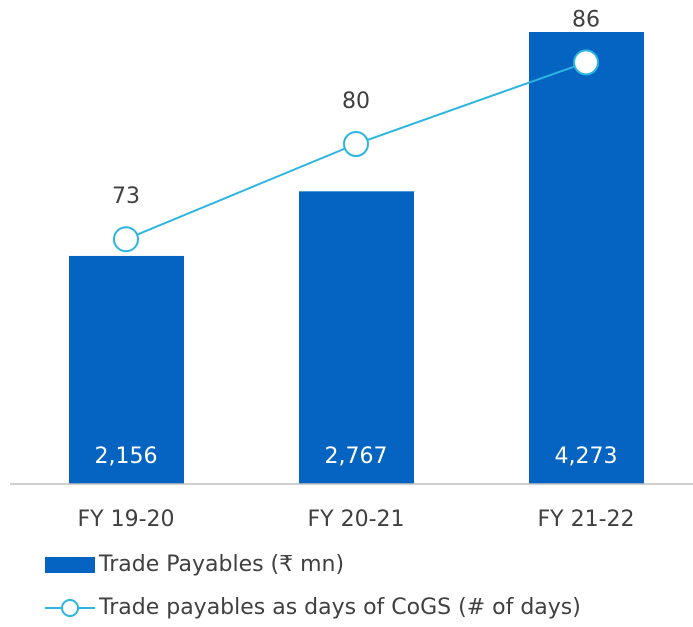 Image resolution: width=693 pixels, height=627 pixels. I want to click on bar-label: 4,273, so click(586, 456).